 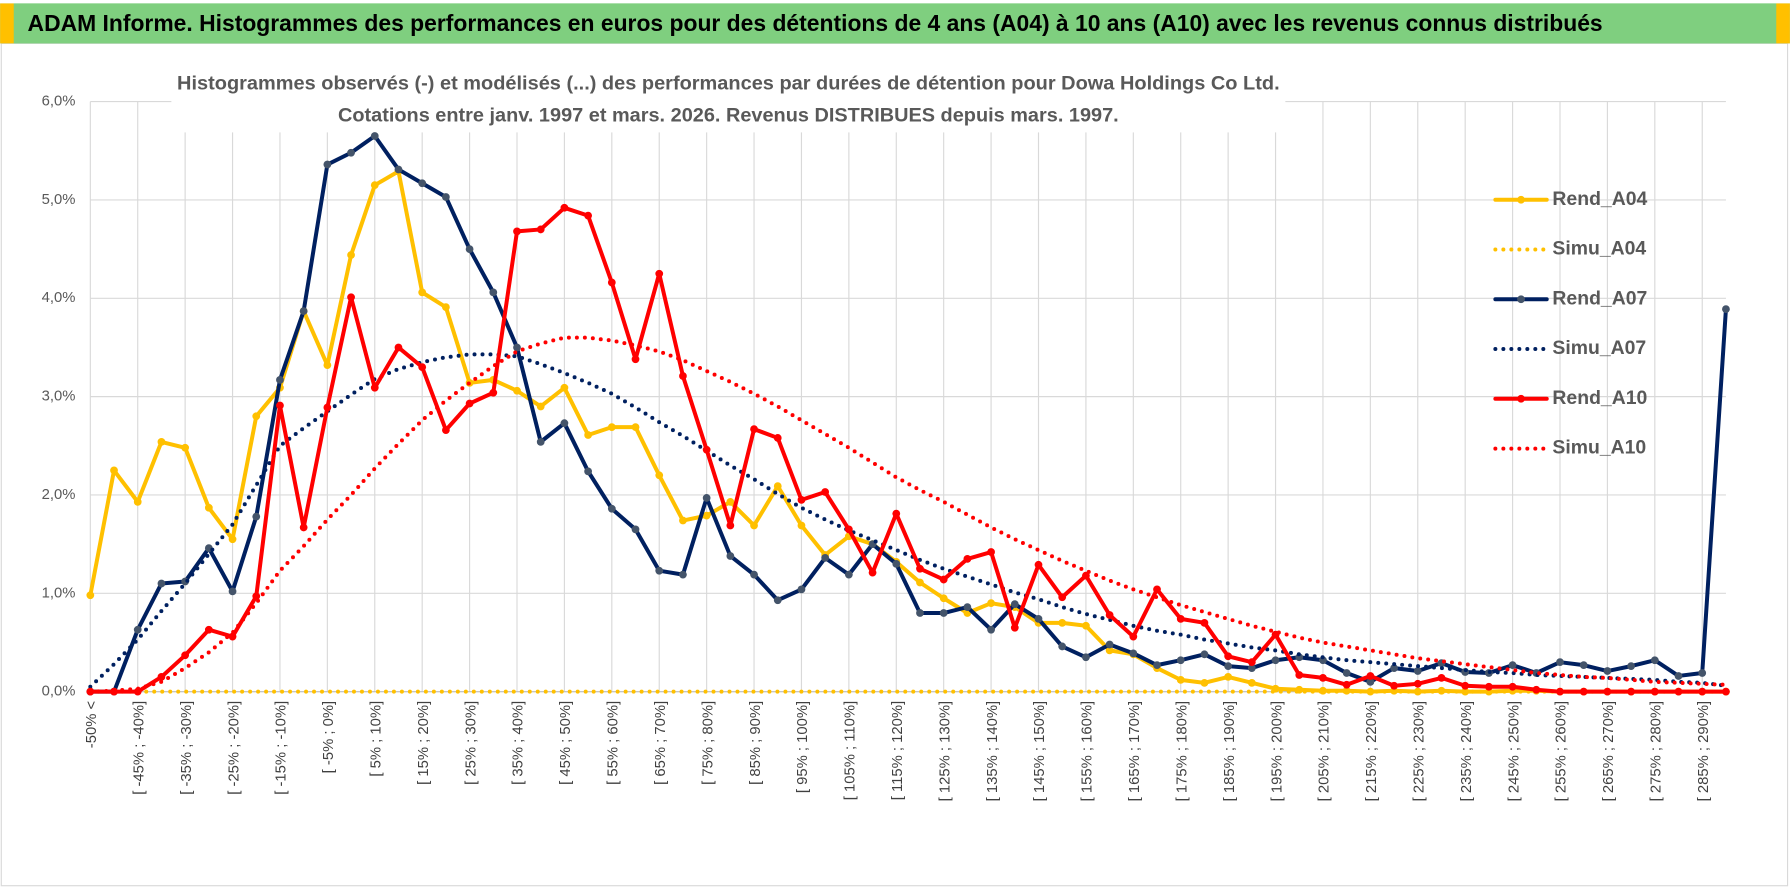 What do you see at coordinates (661, 743) in the screenshot?
I see `x-tick-label: [ 65% ; 70%]` at bounding box center [661, 743].